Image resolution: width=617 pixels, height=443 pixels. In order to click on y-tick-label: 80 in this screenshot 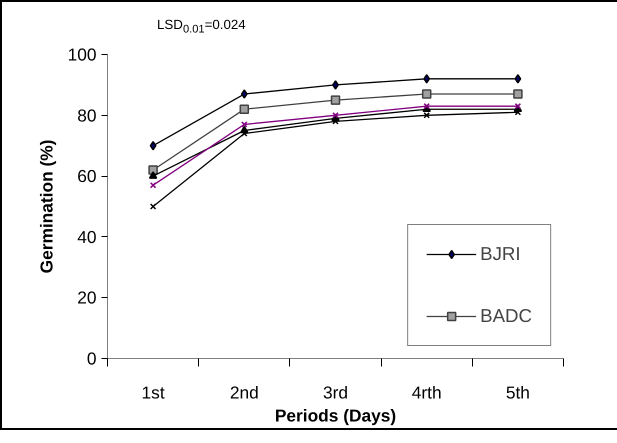, I will do `click(87, 115)`.